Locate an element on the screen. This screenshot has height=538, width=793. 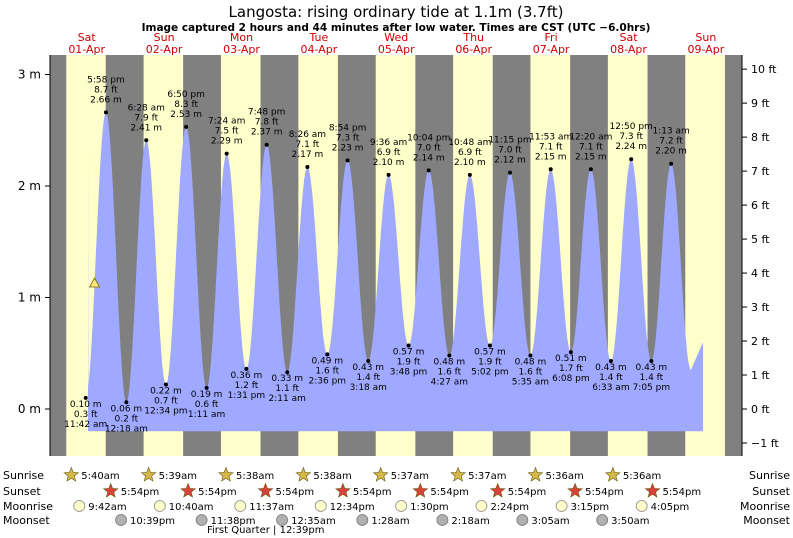
low-meters: 0.33 m is located at coordinates (287, 379).